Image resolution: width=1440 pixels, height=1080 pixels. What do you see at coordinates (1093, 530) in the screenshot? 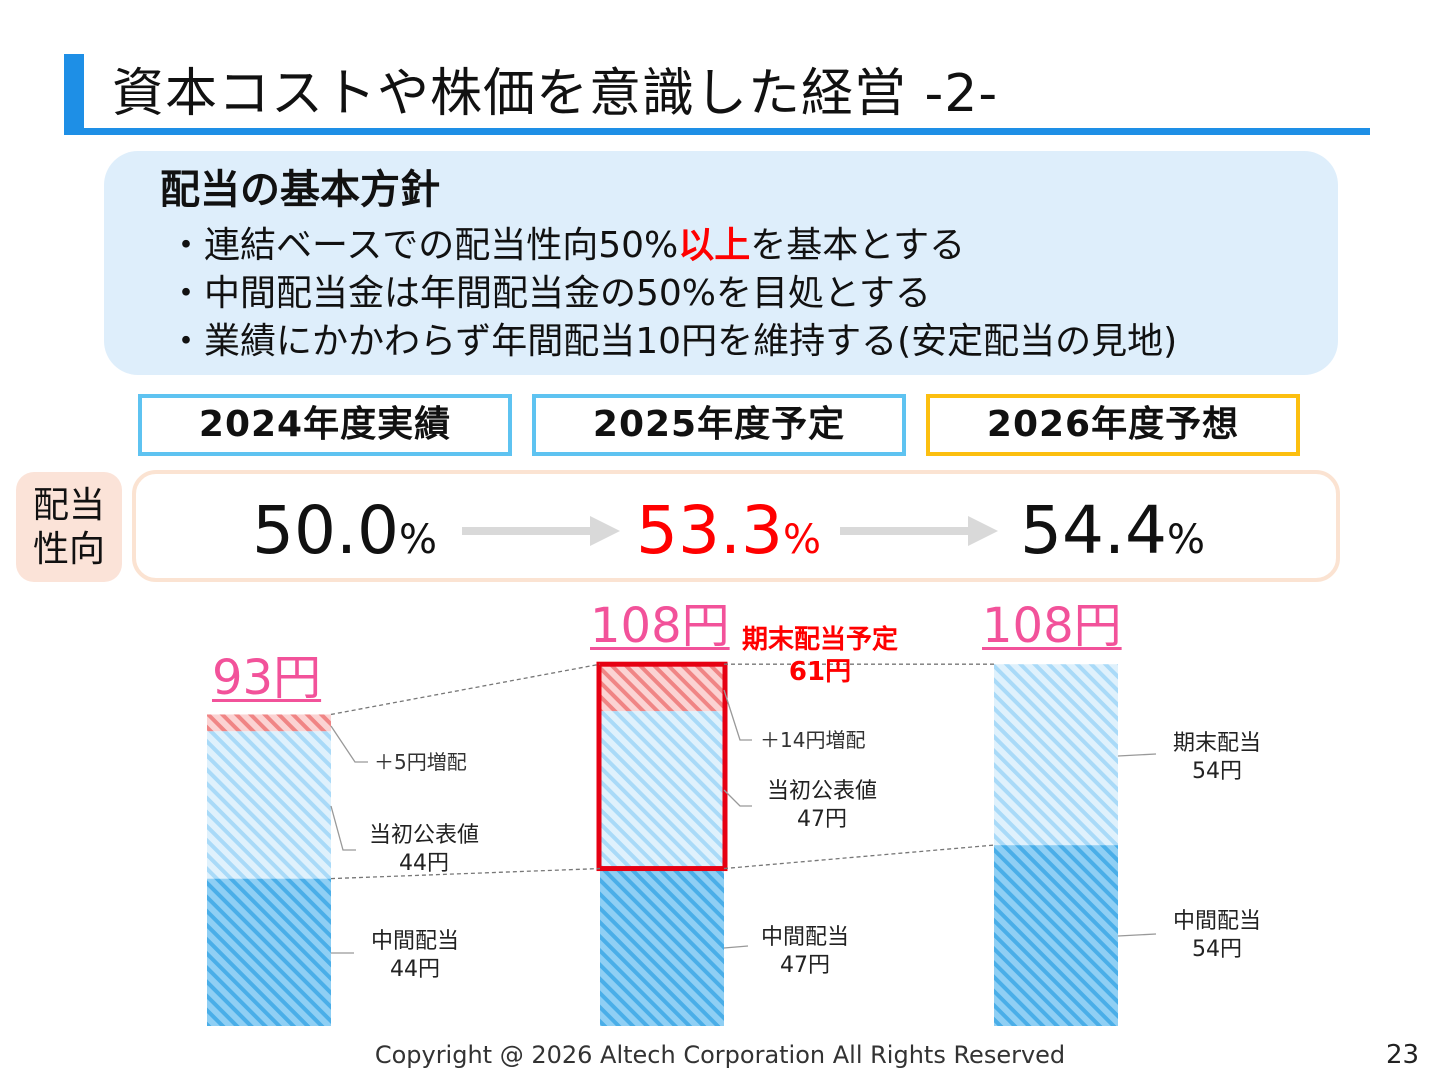
I see `payout-ratio-2026-value: 54.4` at bounding box center [1093, 530].